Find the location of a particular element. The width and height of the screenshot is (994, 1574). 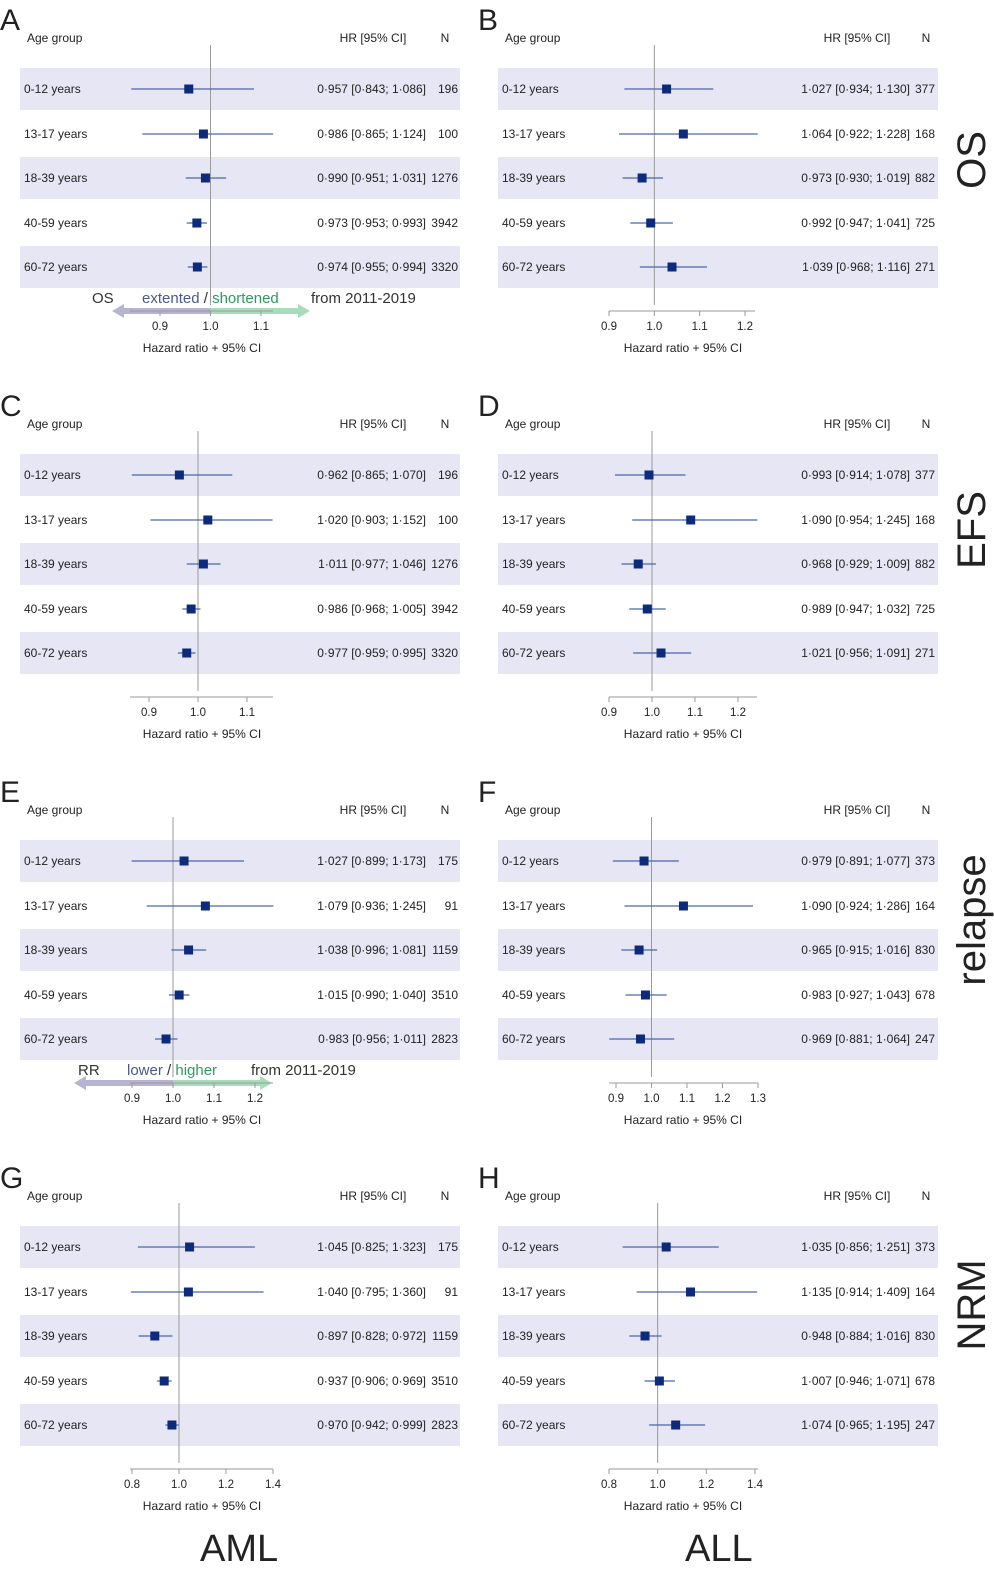

hr-ci-value: 1·135 [0·914; 1·409] is located at coordinates (855, 1292).